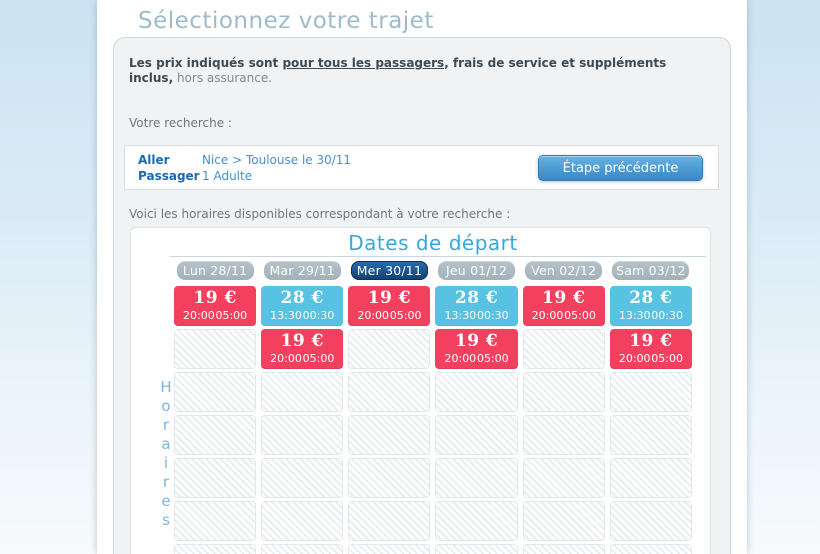 The image size is (820, 554). Describe the element at coordinates (433, 243) in the screenshot. I see `dates-heading: Dates de départ` at that location.